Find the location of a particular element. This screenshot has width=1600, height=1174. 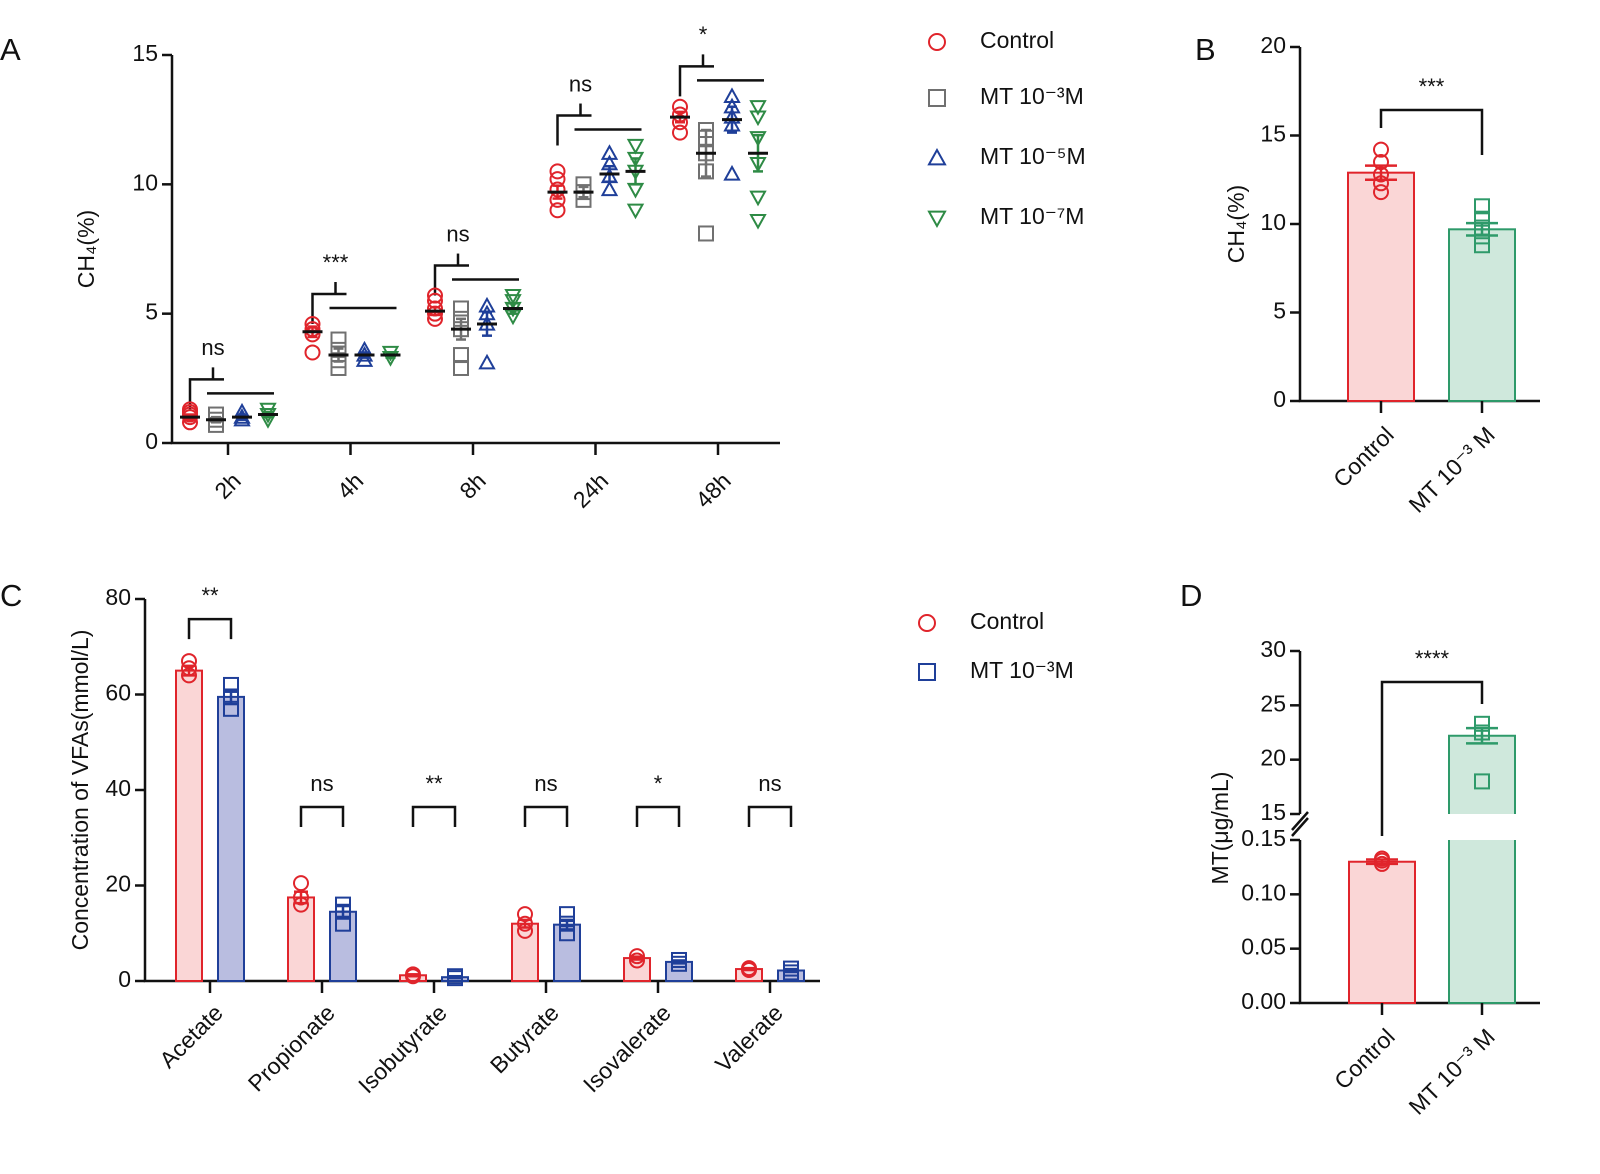

x-tick-label: 24h is located at coordinates (591, 490).